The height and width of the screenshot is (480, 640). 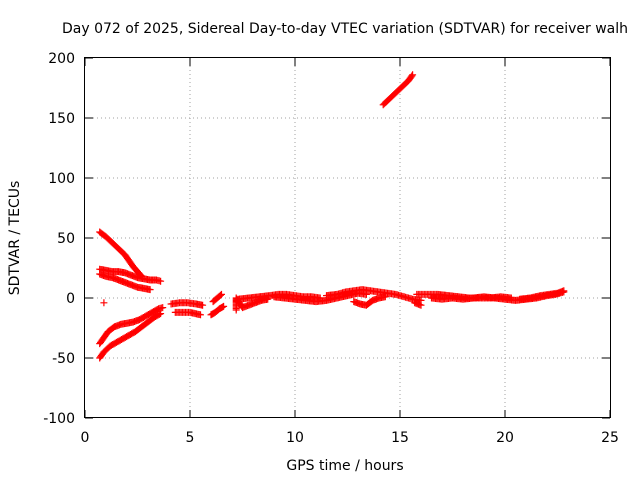 I want to click on series-sat-f, so click(x=130, y=336).